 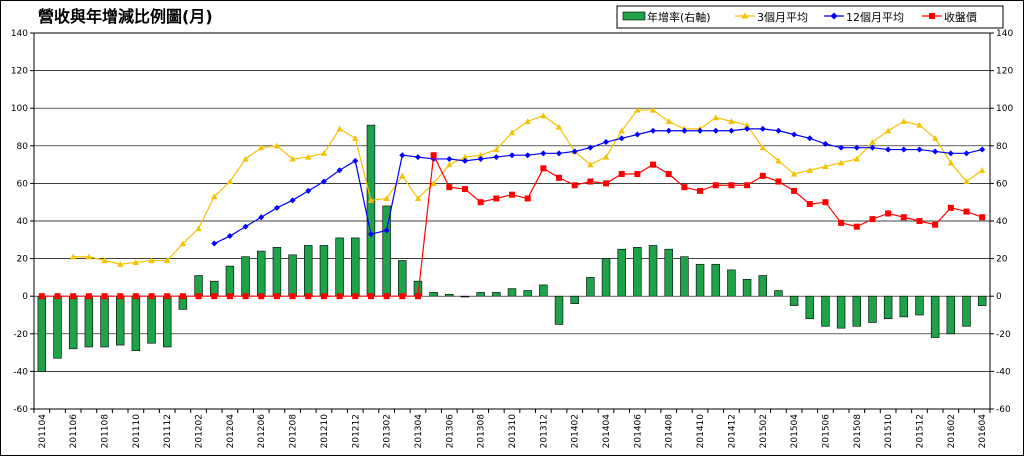 What do you see at coordinates (20, 335) in the screenshot?
I see `y-tick-label-left: -20` at bounding box center [20, 335].